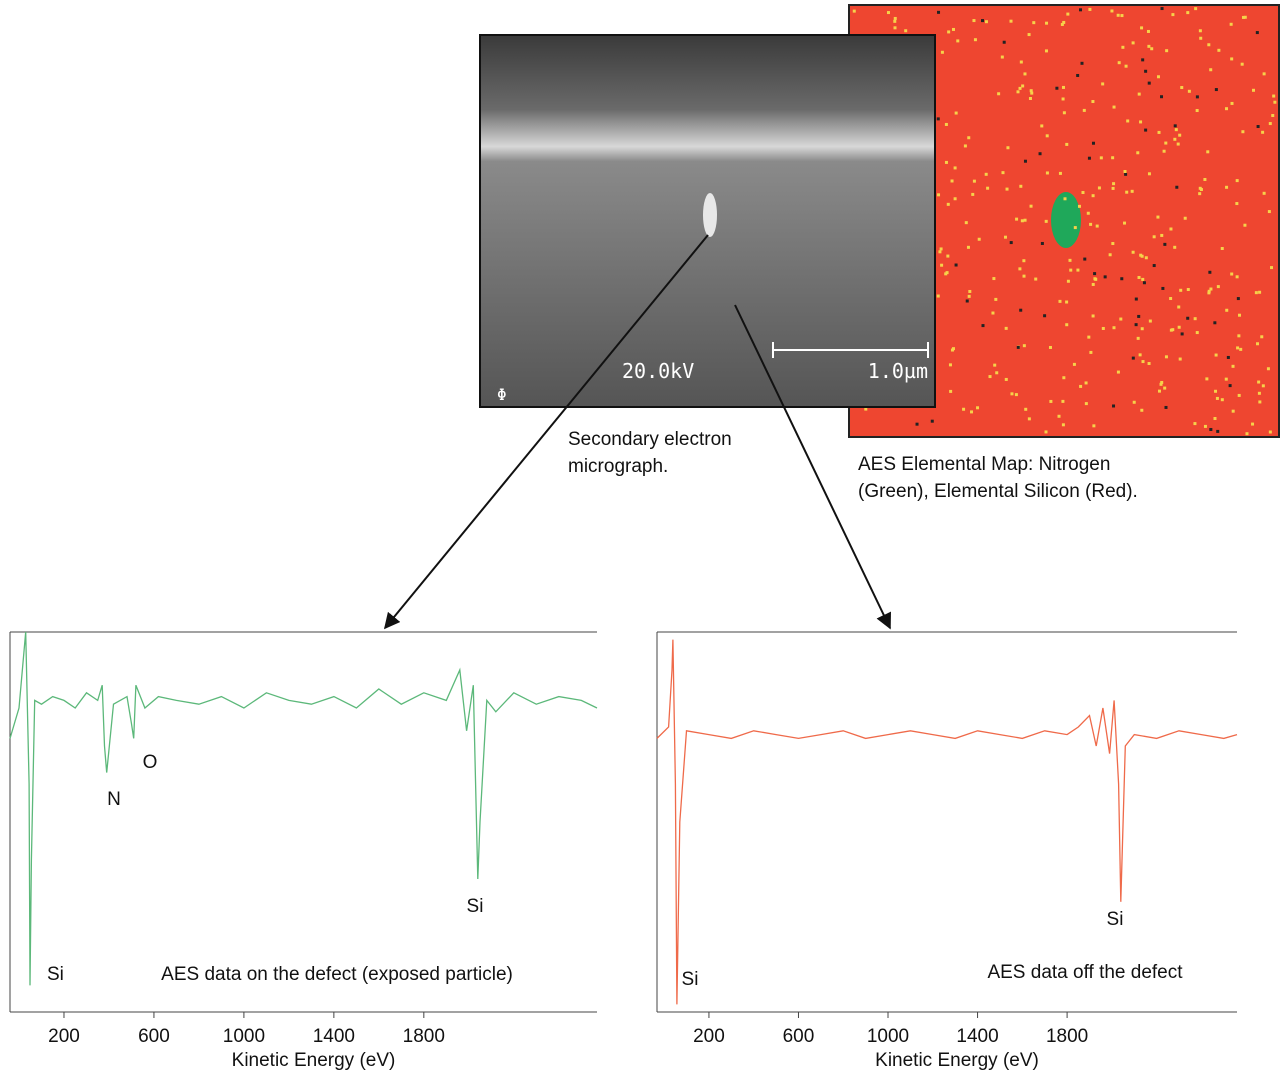 Image resolution: width=1285 pixels, height=1080 pixels. What do you see at coordinates (957, 1060) in the screenshot?
I see `x-axis-label: Kinetic Energy (eV)` at bounding box center [957, 1060].